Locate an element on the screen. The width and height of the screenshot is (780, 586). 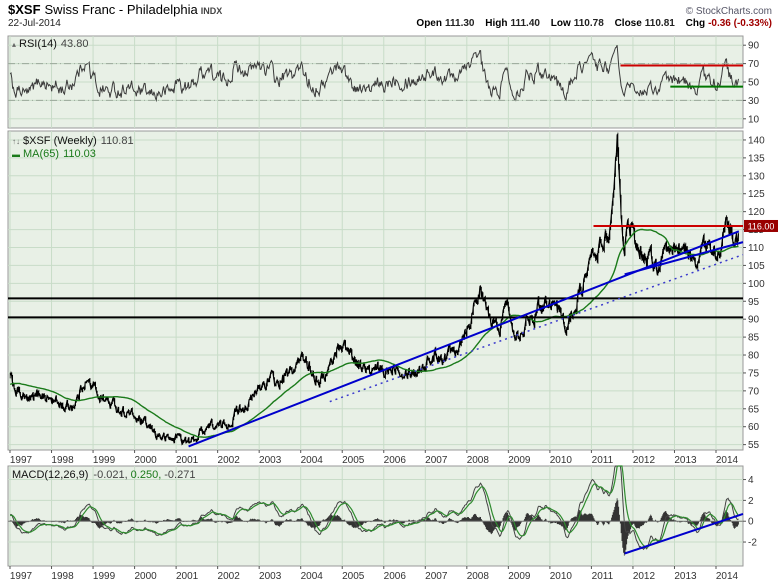
rsi-value: 43.80 is located at coordinates (74, 44).